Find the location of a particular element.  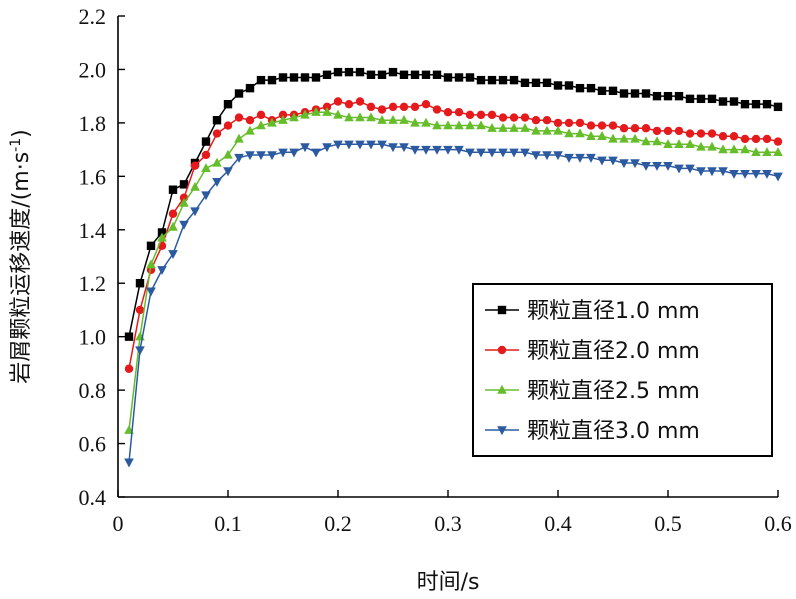

y-tick-label: 2.0 is located at coordinates (93, 69).